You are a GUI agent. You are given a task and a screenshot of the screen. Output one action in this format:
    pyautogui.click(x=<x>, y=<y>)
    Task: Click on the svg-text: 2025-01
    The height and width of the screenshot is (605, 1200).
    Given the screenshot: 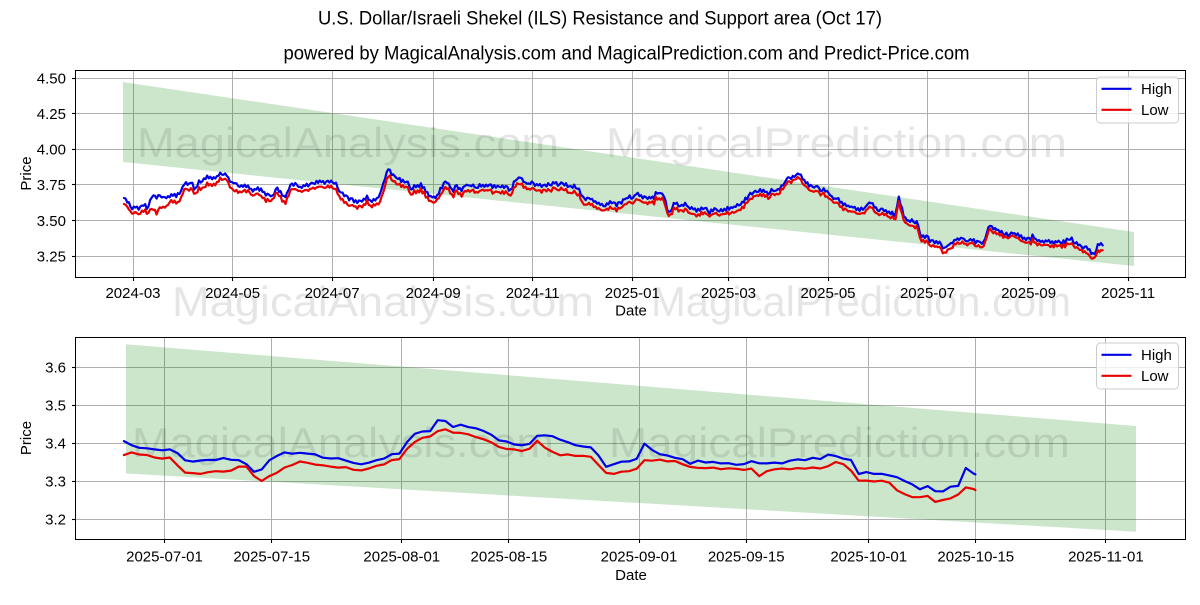 What is the action you would take?
    pyautogui.click(x=632, y=293)
    